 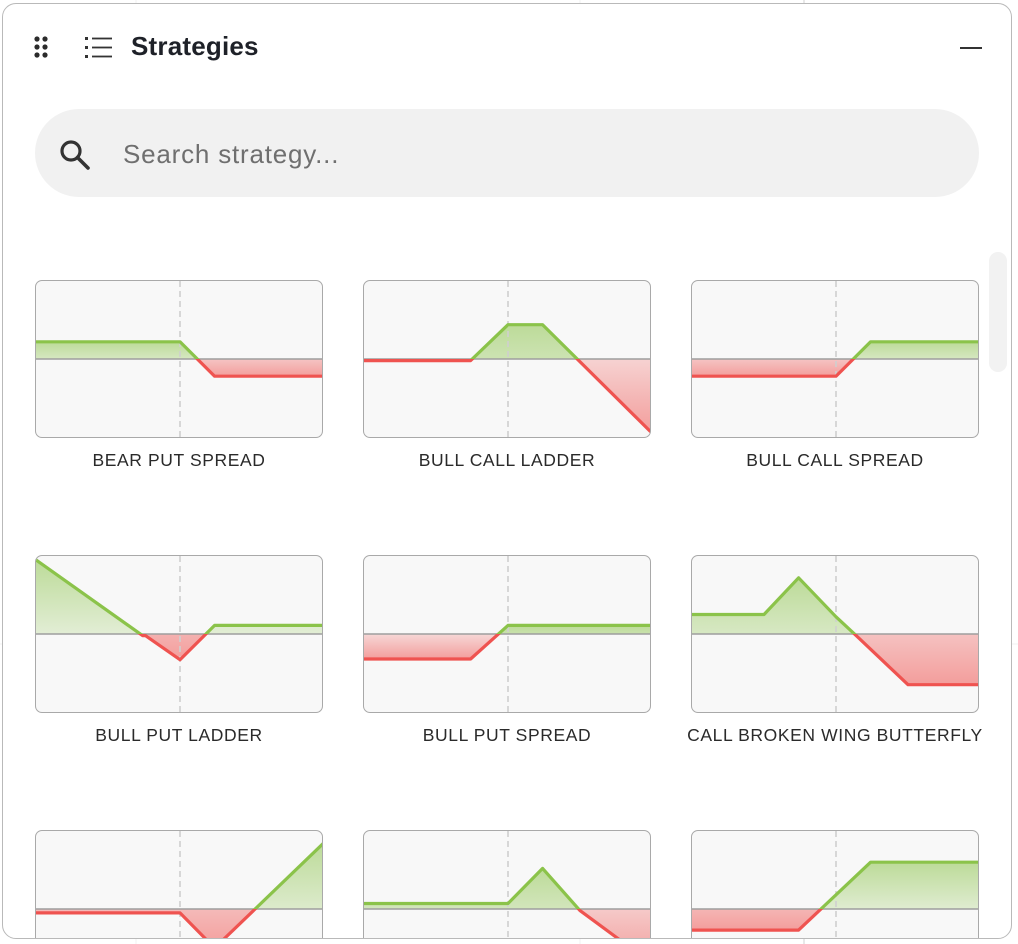 What do you see at coordinates (835, 735) in the screenshot?
I see `strategy-label: CALL BROKEN WING BUTTERFLY` at bounding box center [835, 735].